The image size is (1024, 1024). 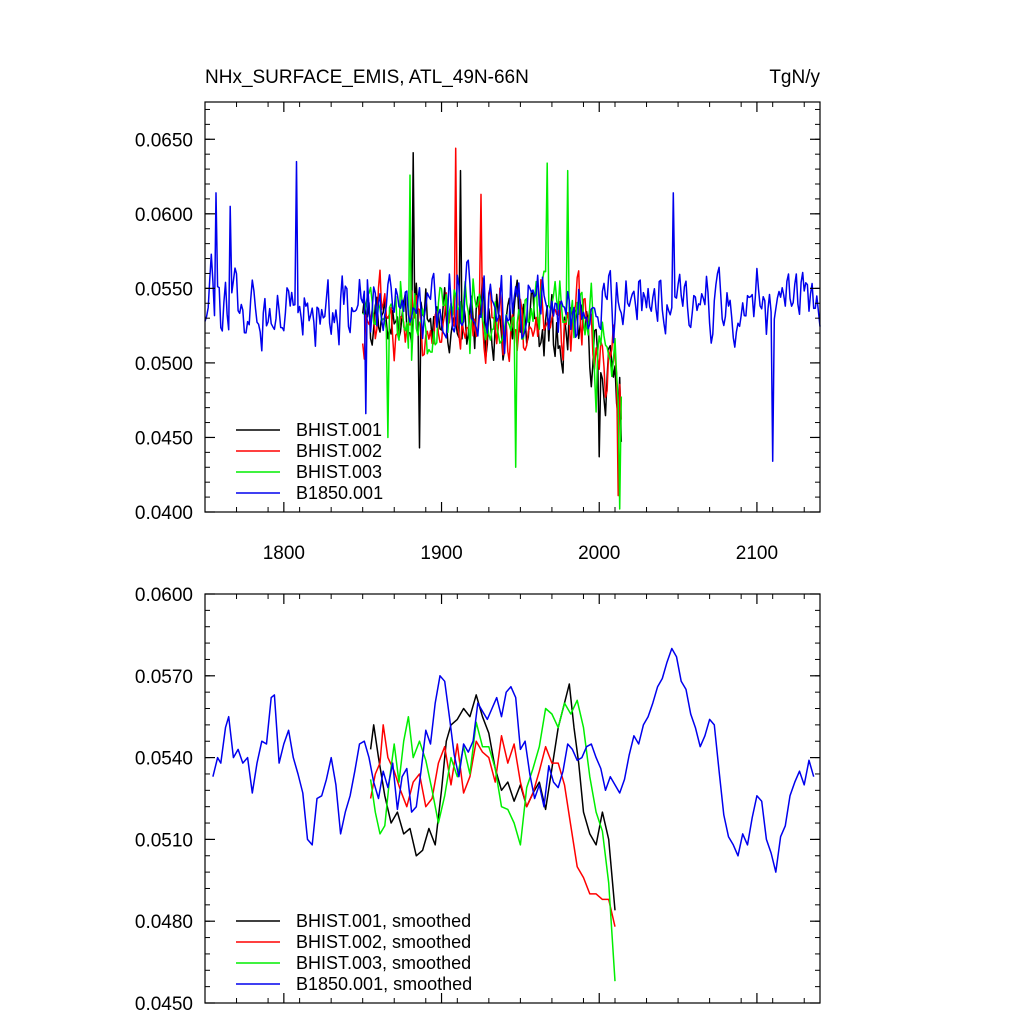 I want to click on legend-label-2: BHIST.003, smoothed, so click(x=383, y=963).